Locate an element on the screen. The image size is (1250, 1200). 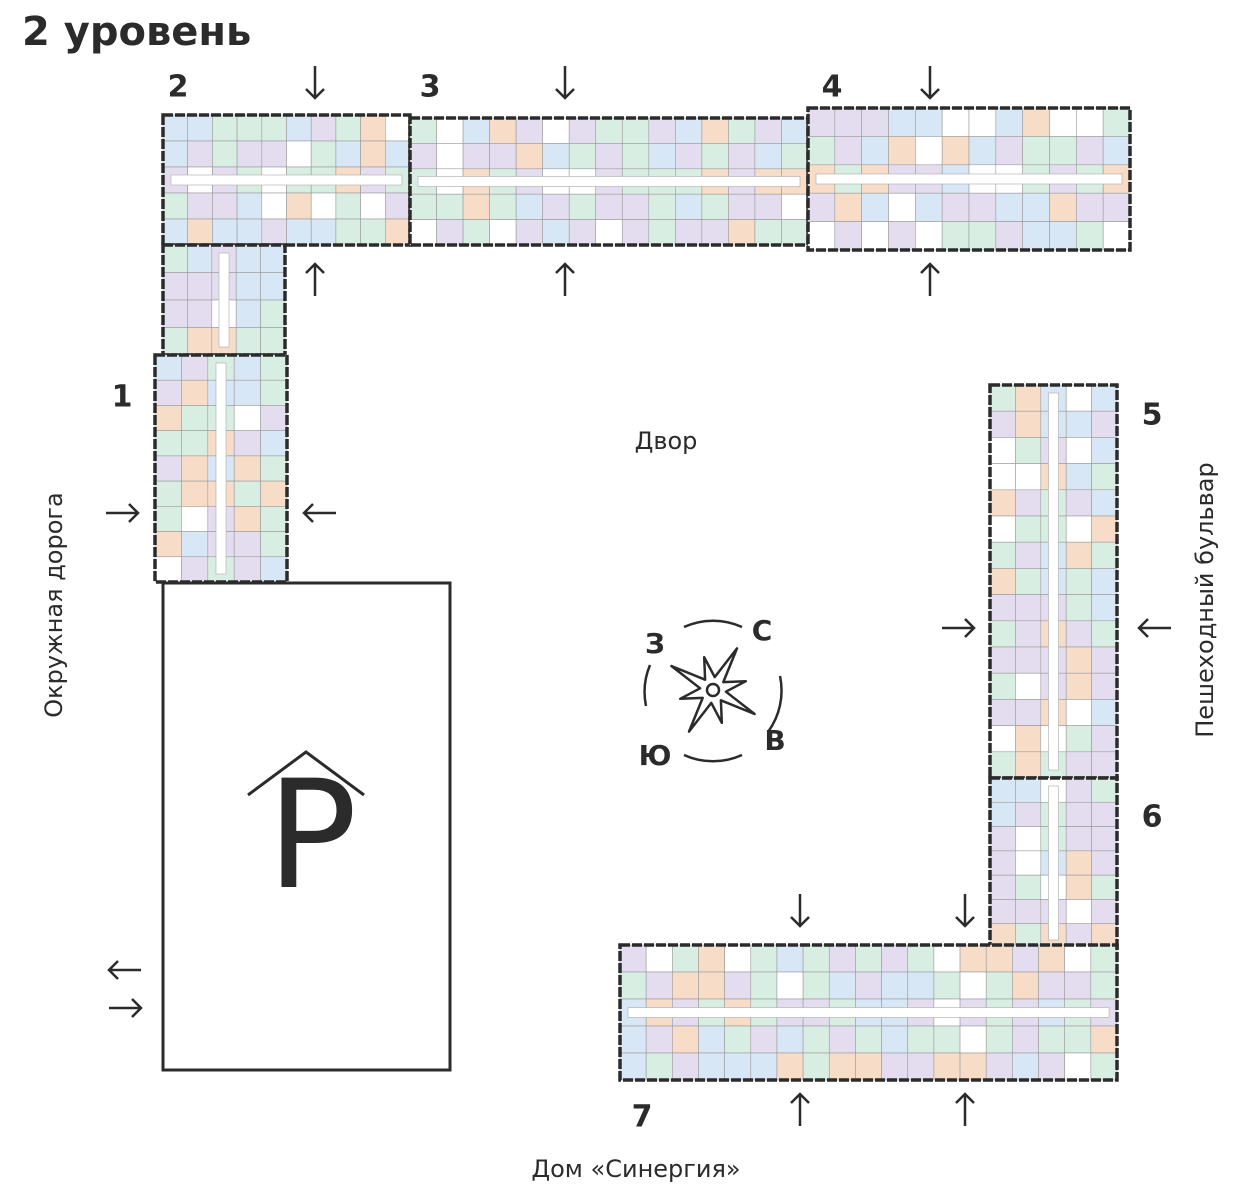
street-label: Окружная дорога is located at coordinates (54, 604).